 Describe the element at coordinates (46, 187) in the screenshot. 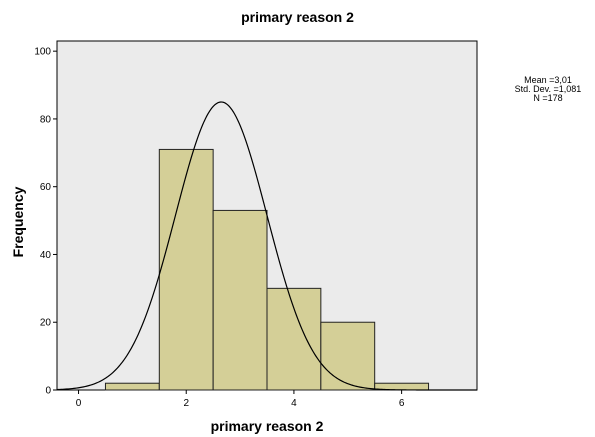

I see `y-tick-label: 60` at that location.